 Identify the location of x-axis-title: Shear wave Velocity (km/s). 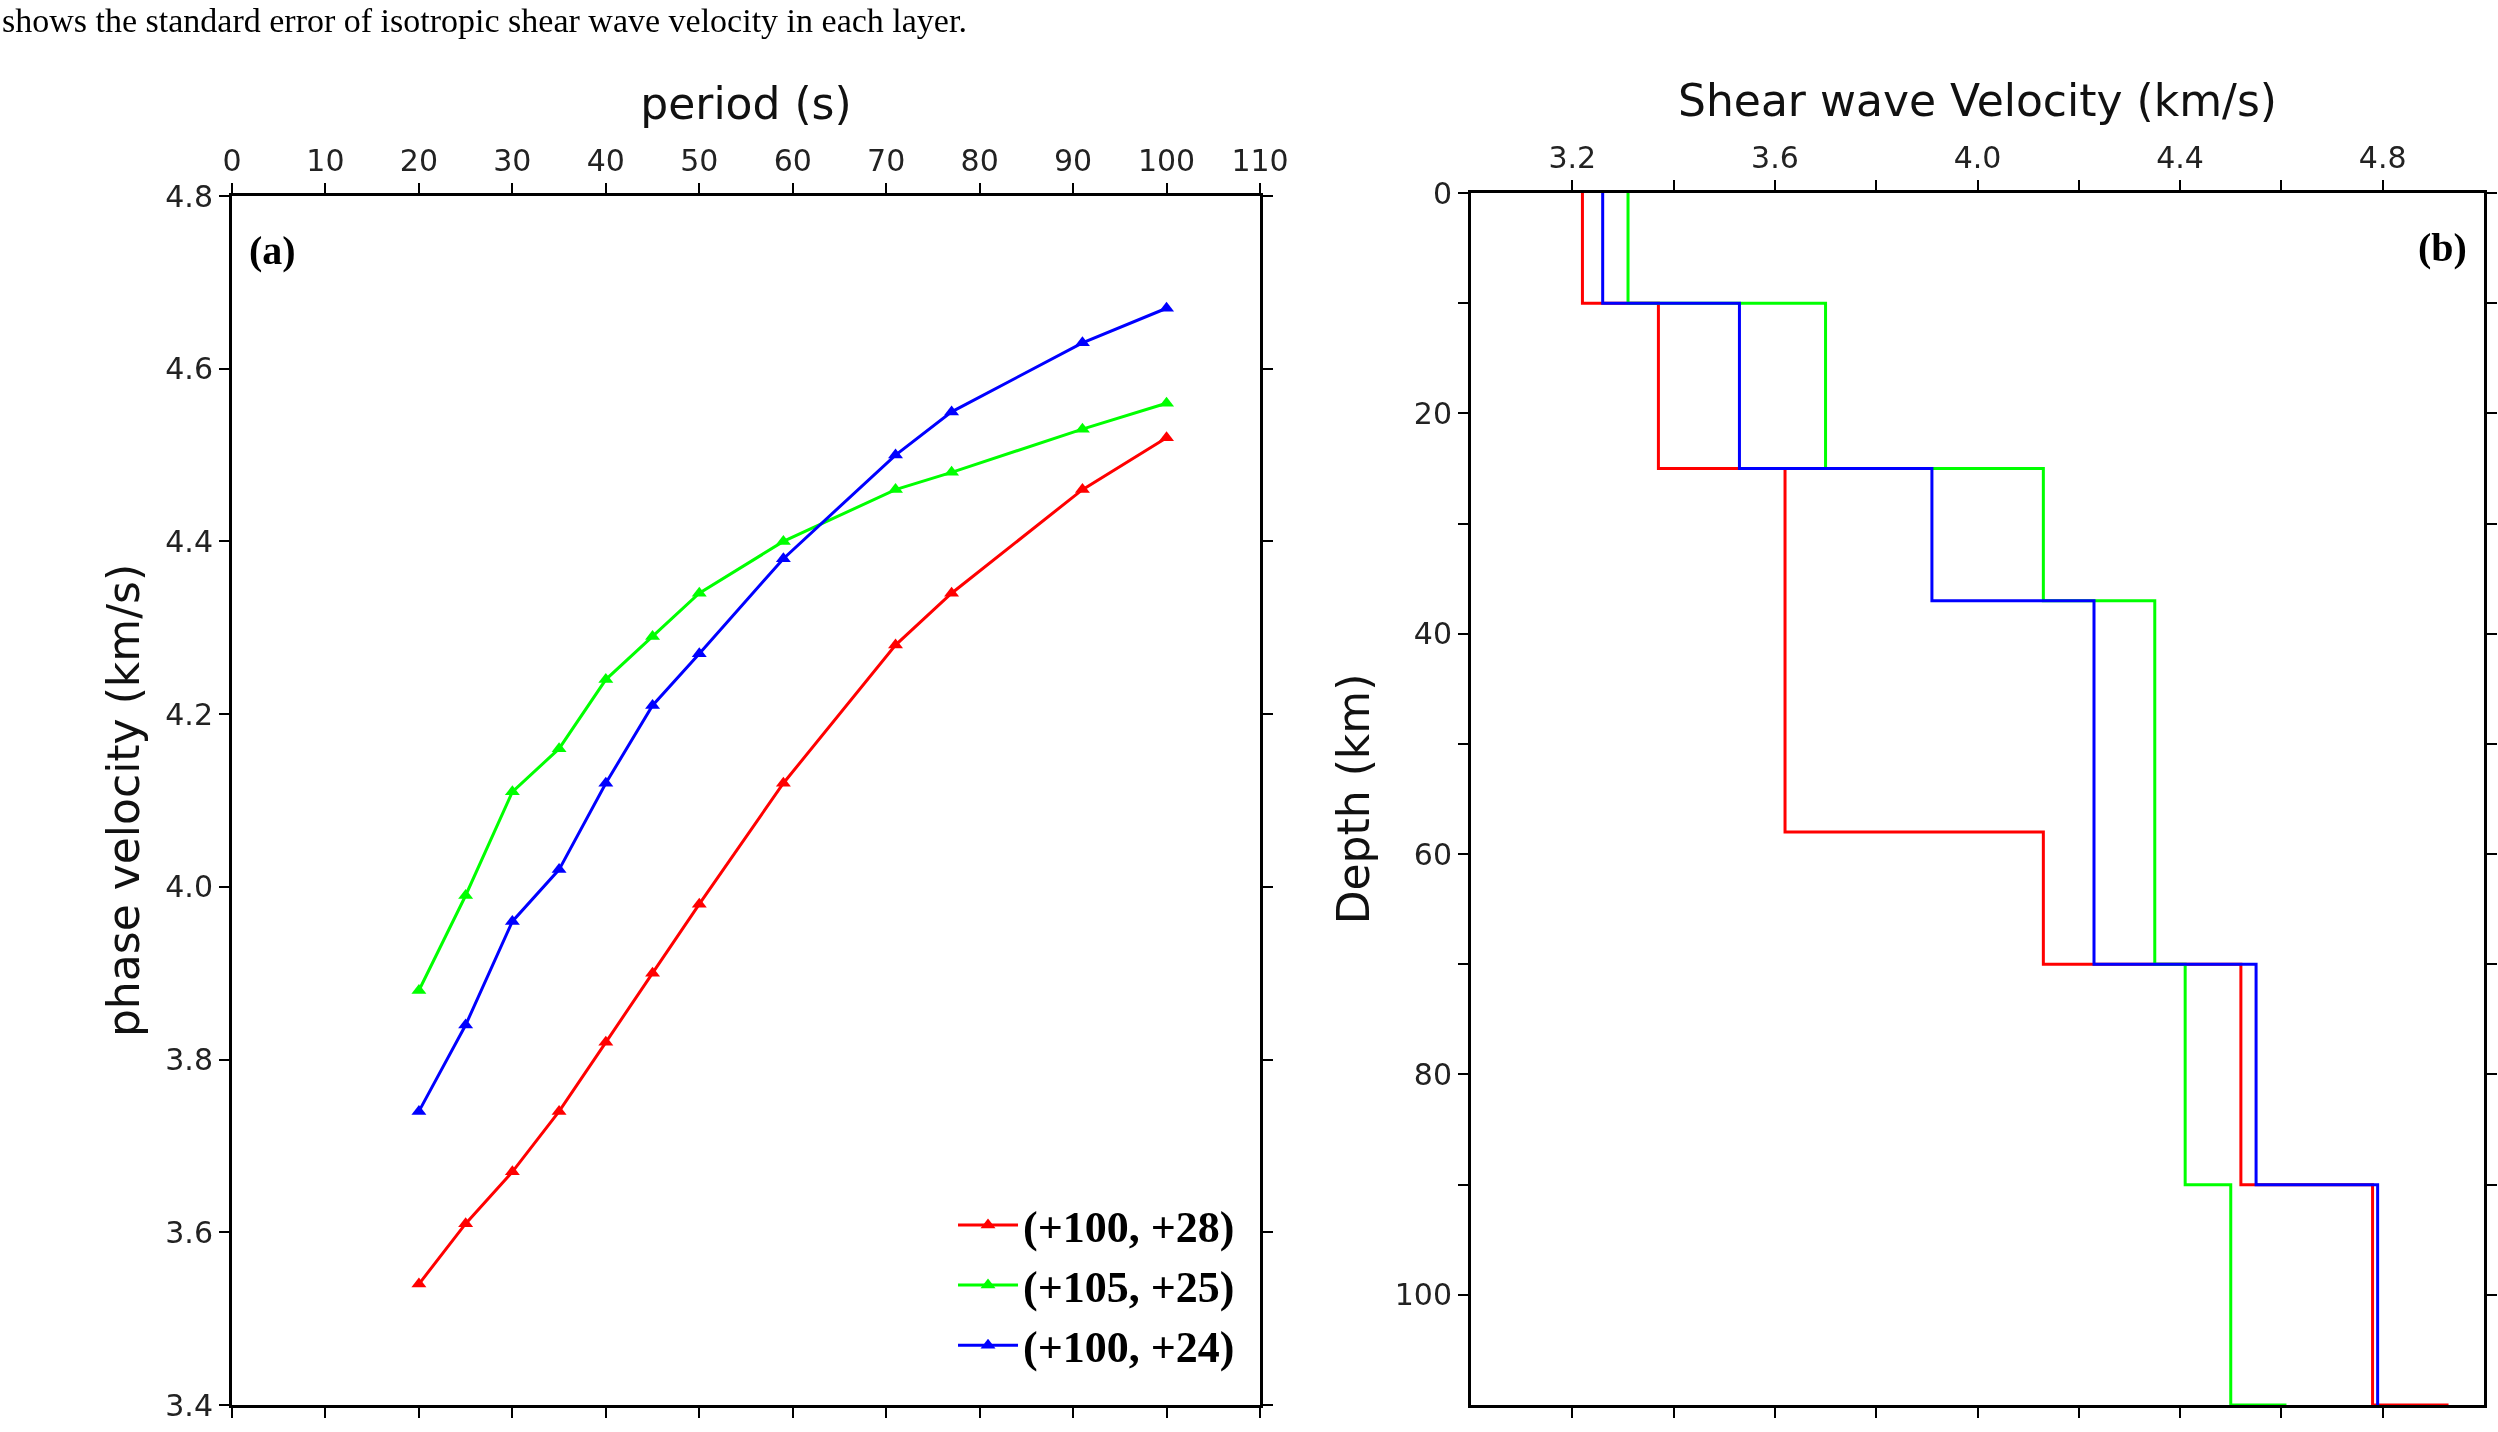
(1977, 101).